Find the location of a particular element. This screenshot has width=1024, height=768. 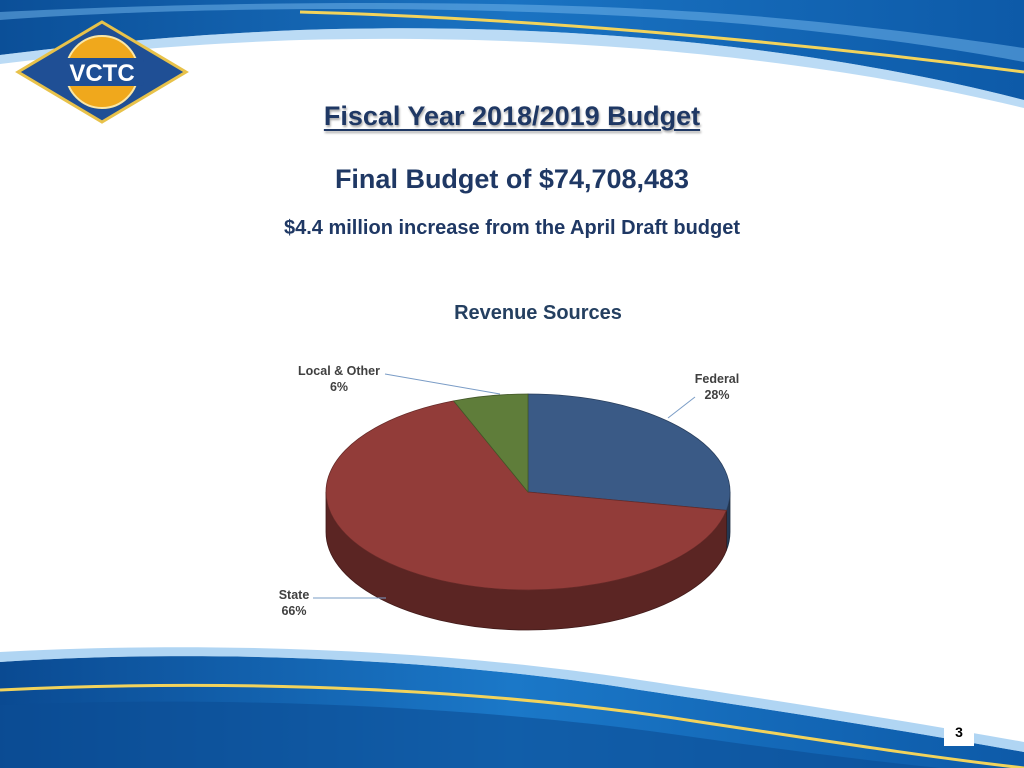

top-swoosh is located at coordinates (512, 54).